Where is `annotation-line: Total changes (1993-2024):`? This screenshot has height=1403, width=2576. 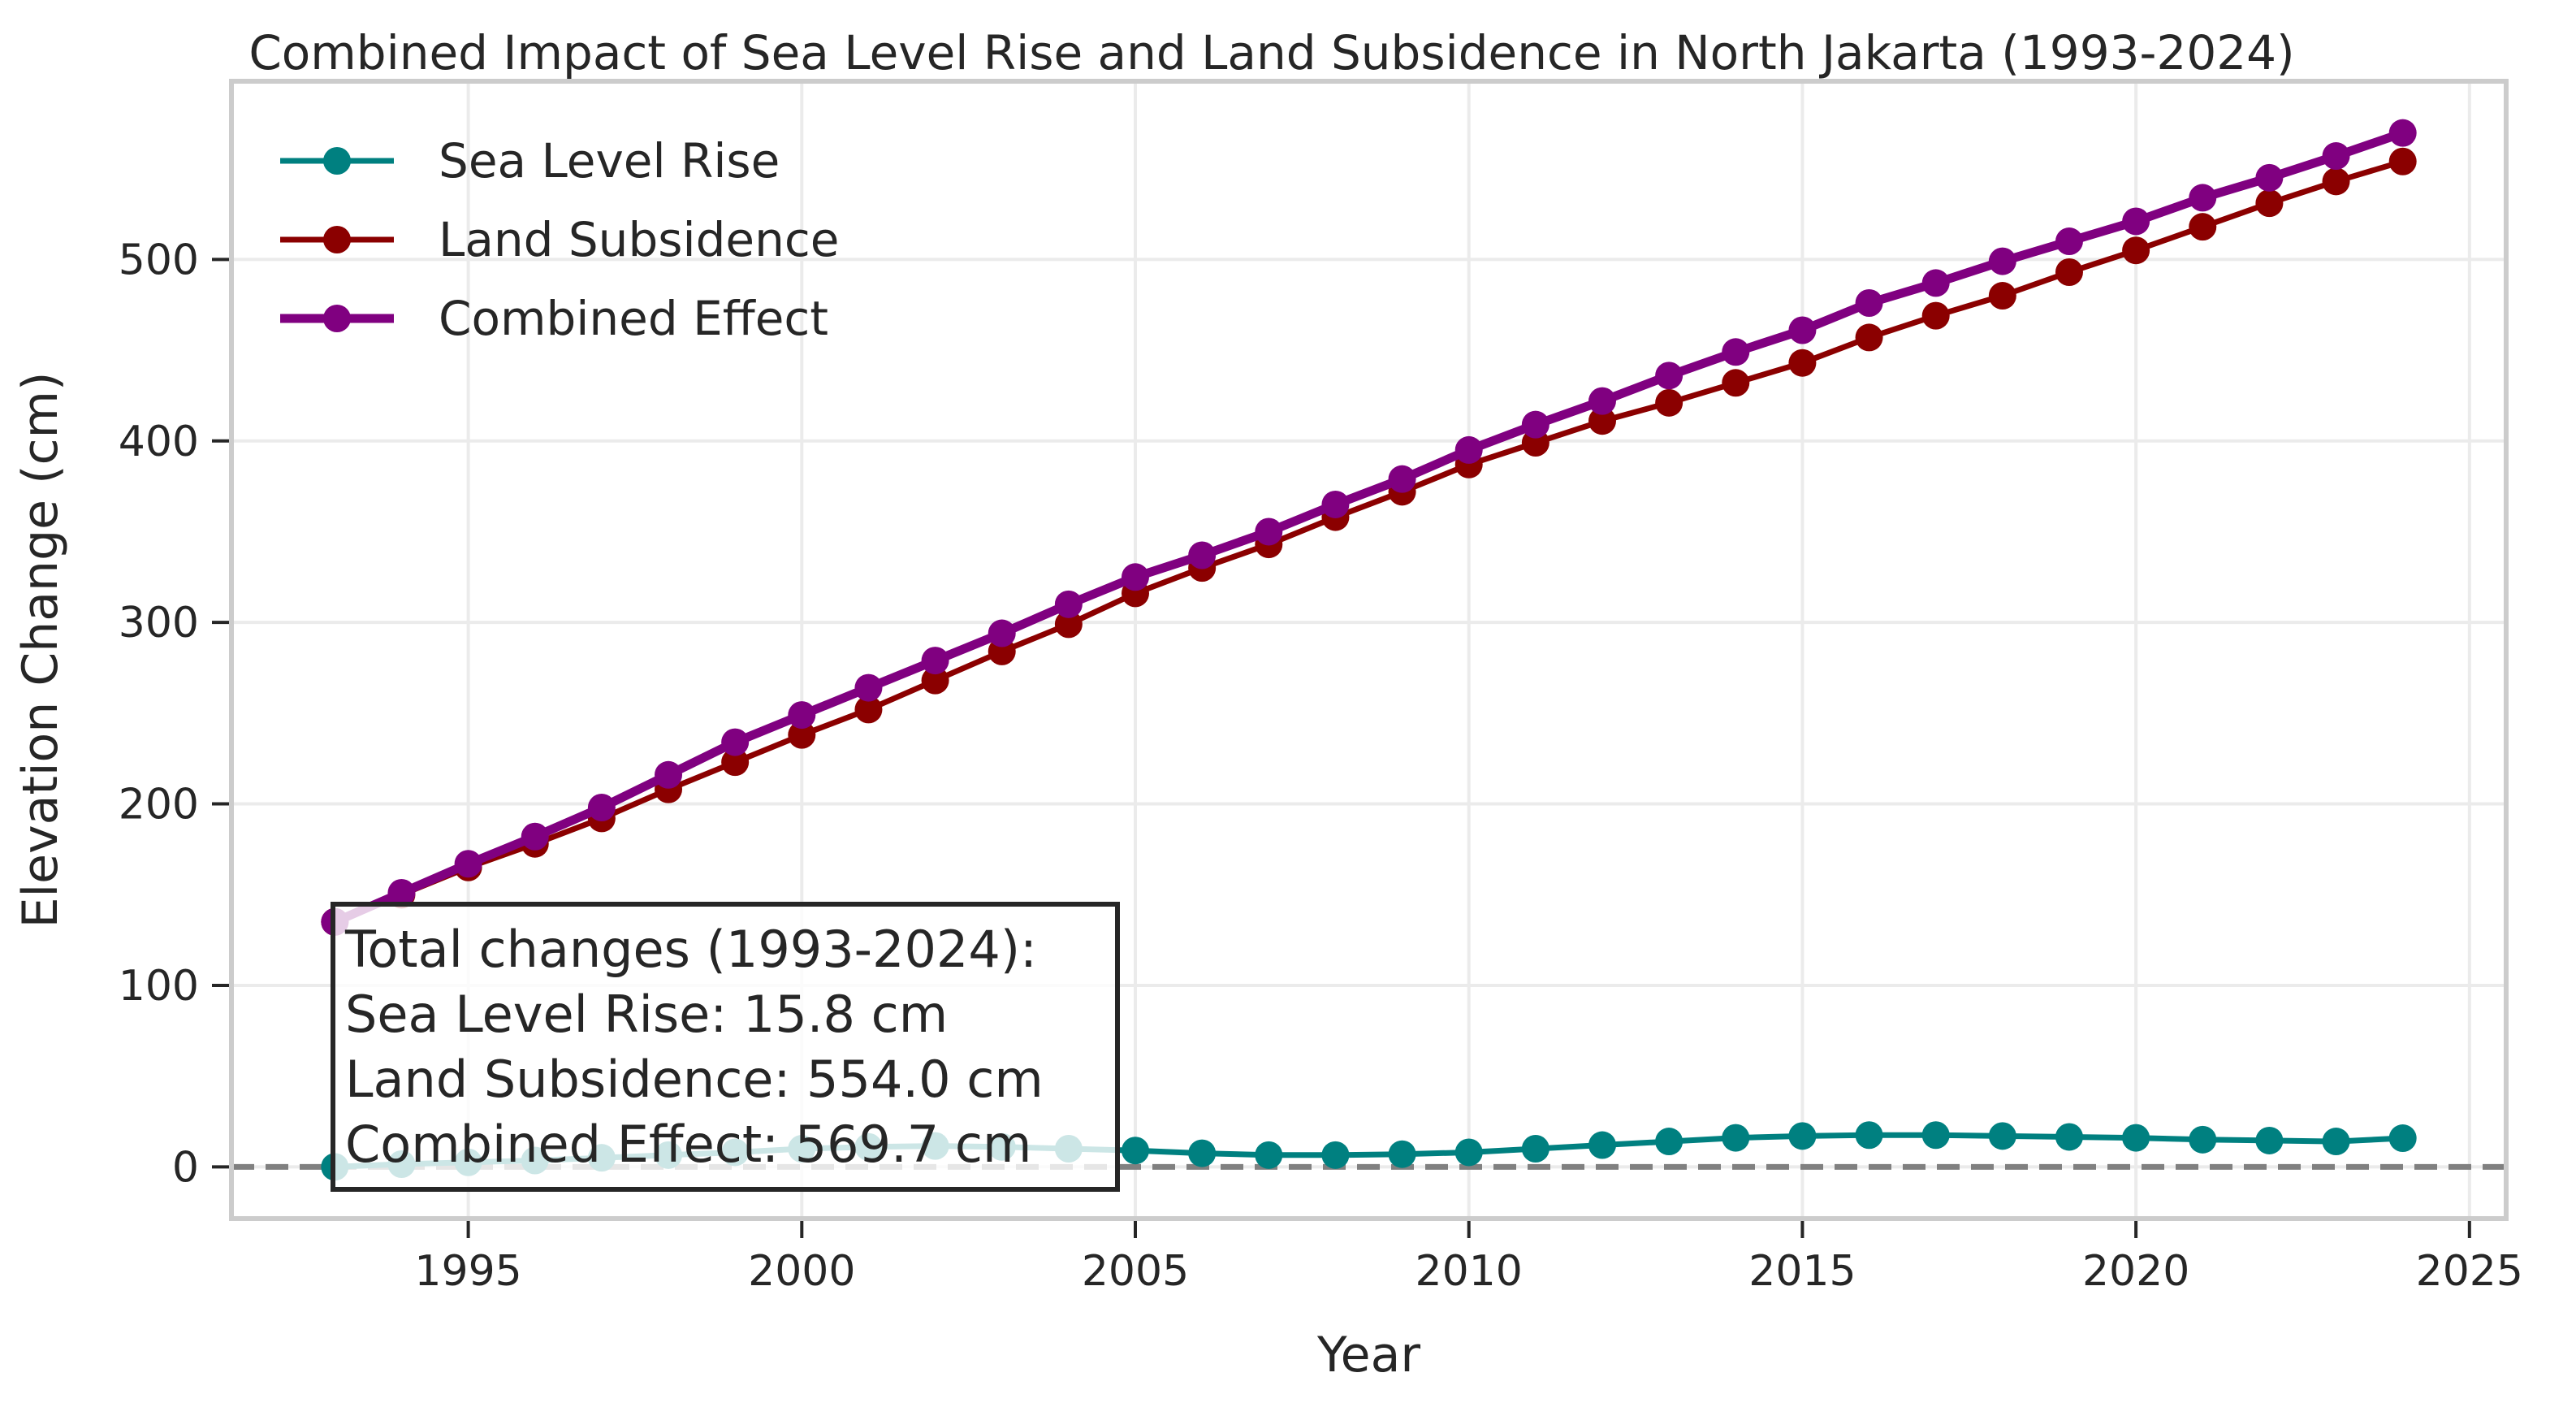 annotation-line: Total changes (1993-2024): is located at coordinates (690, 949).